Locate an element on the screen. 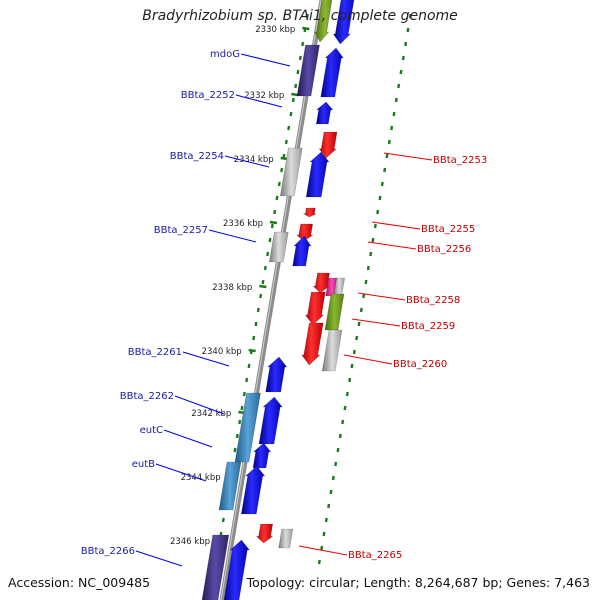  gene-block-olive is located at coordinates (334, 312).